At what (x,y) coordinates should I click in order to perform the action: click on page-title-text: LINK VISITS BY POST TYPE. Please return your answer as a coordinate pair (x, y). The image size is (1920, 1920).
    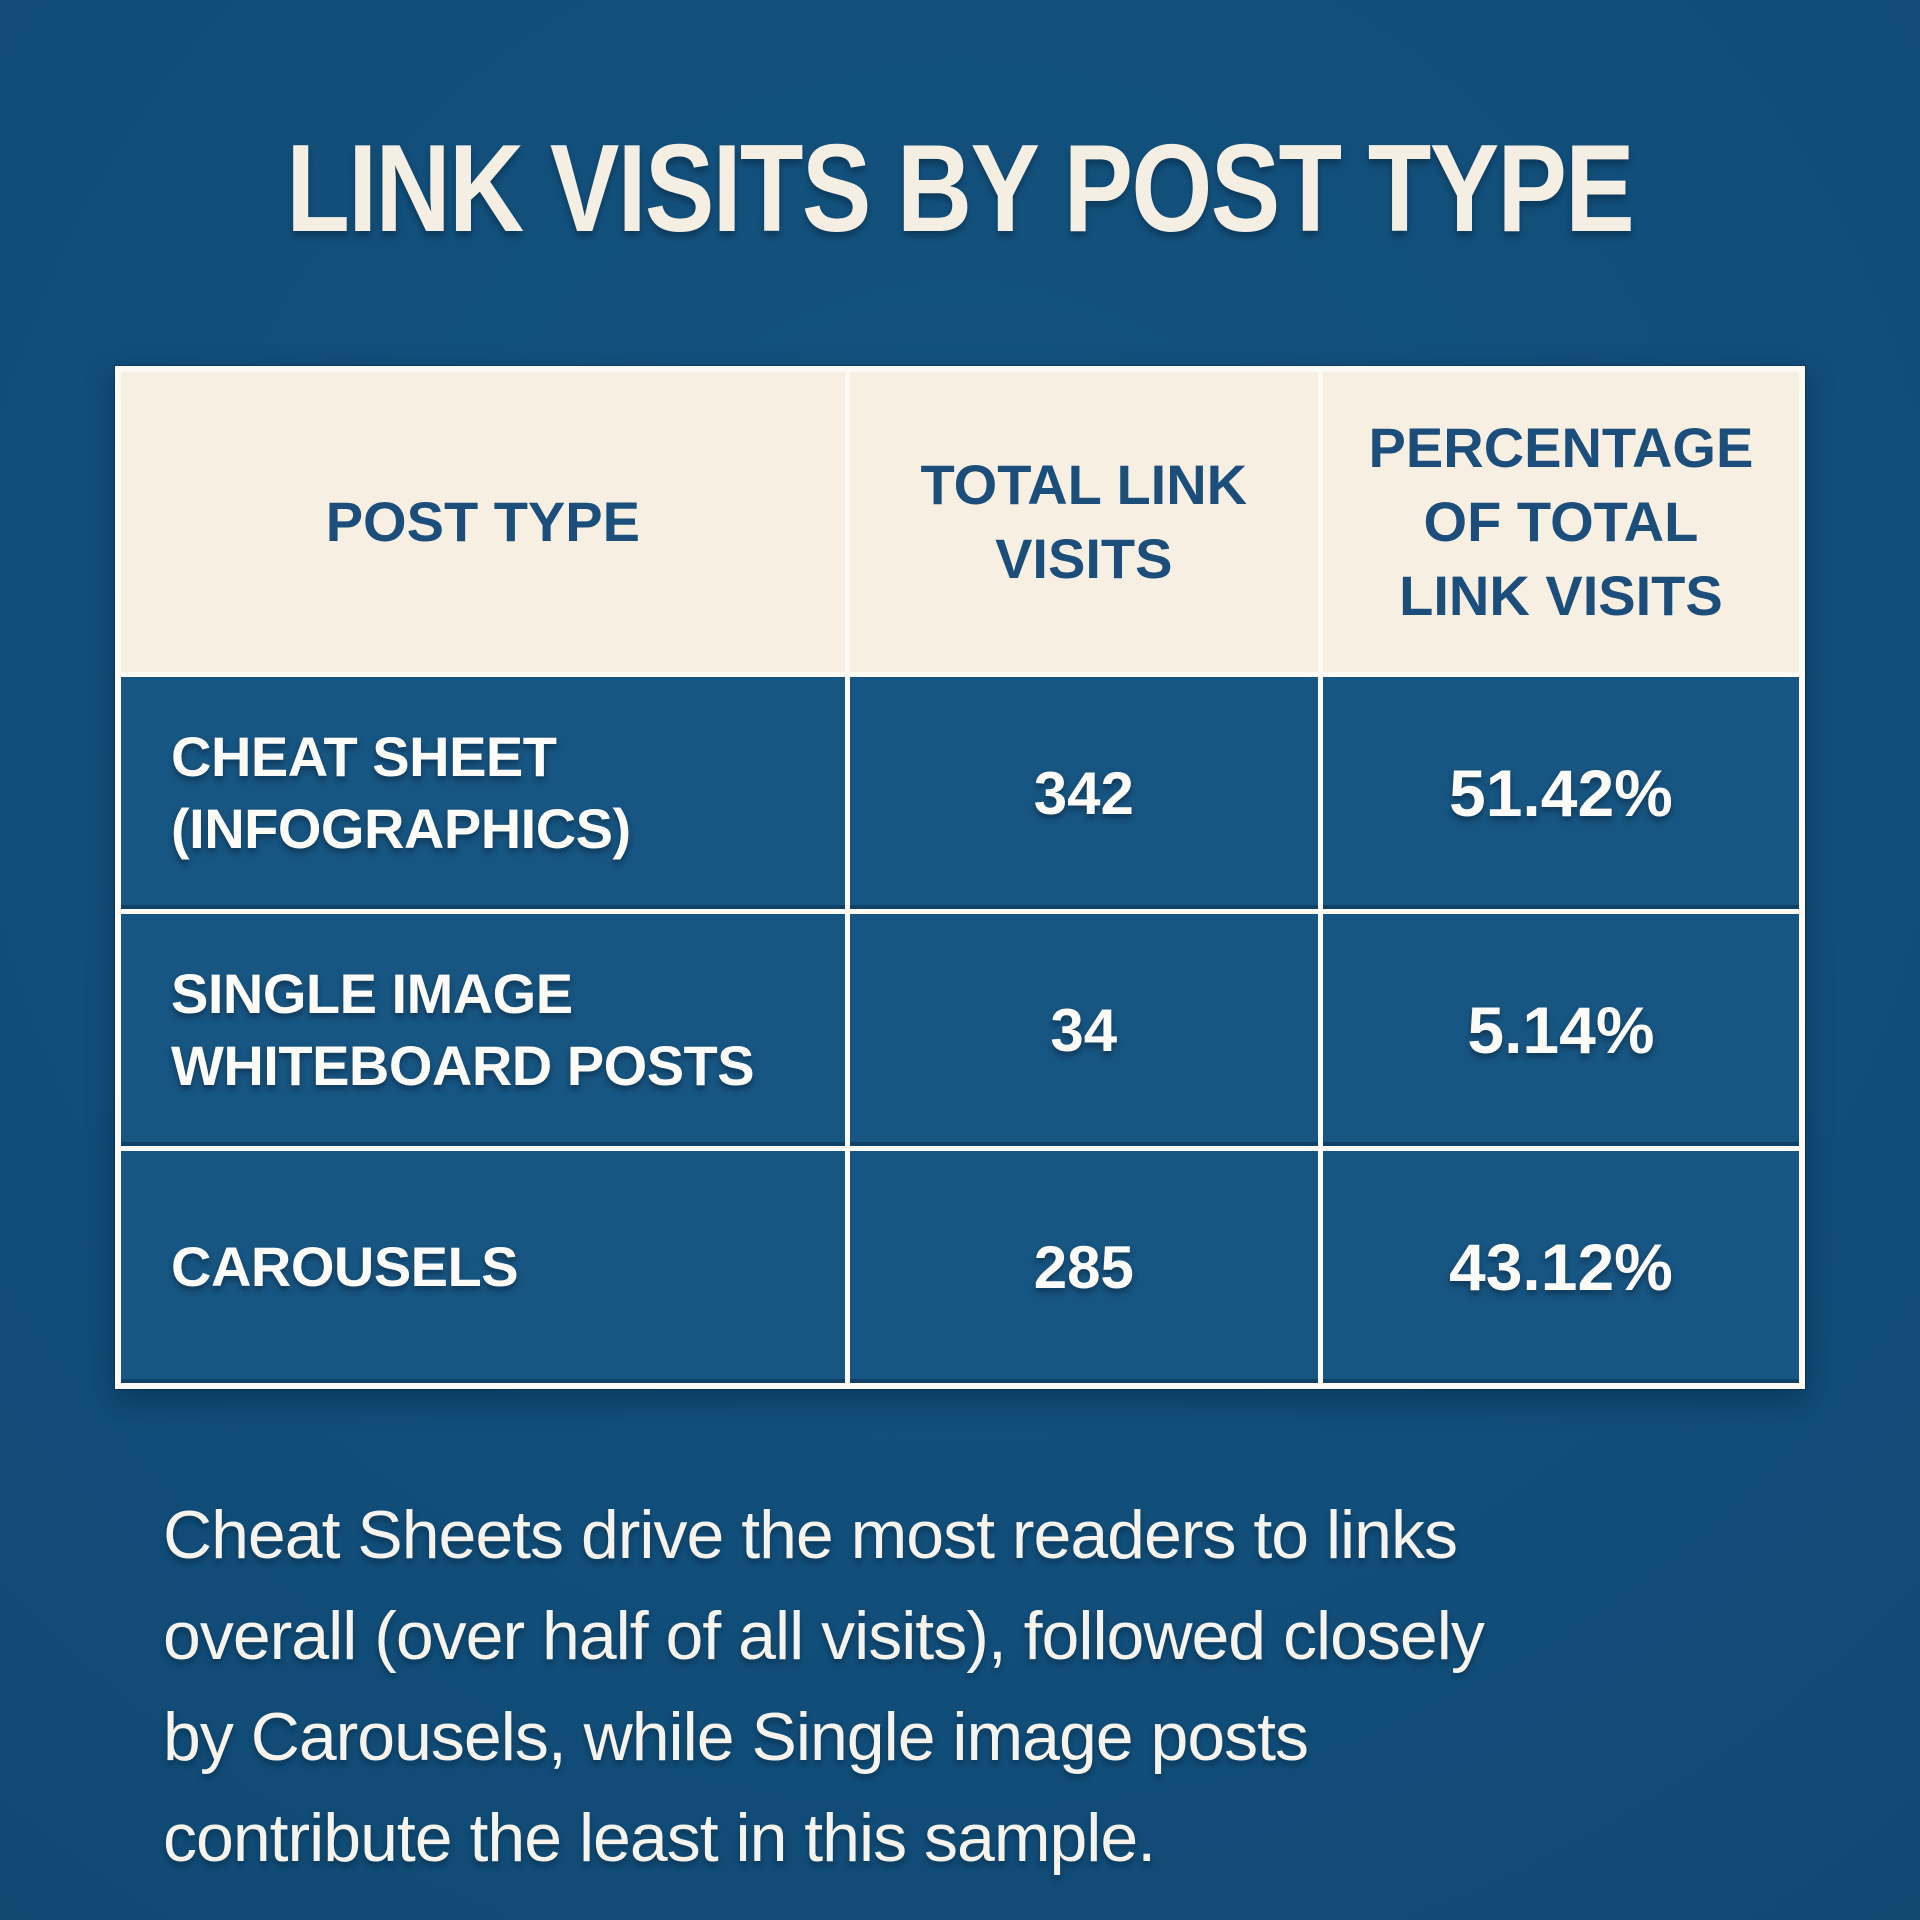
    Looking at the image, I should click on (961, 189).